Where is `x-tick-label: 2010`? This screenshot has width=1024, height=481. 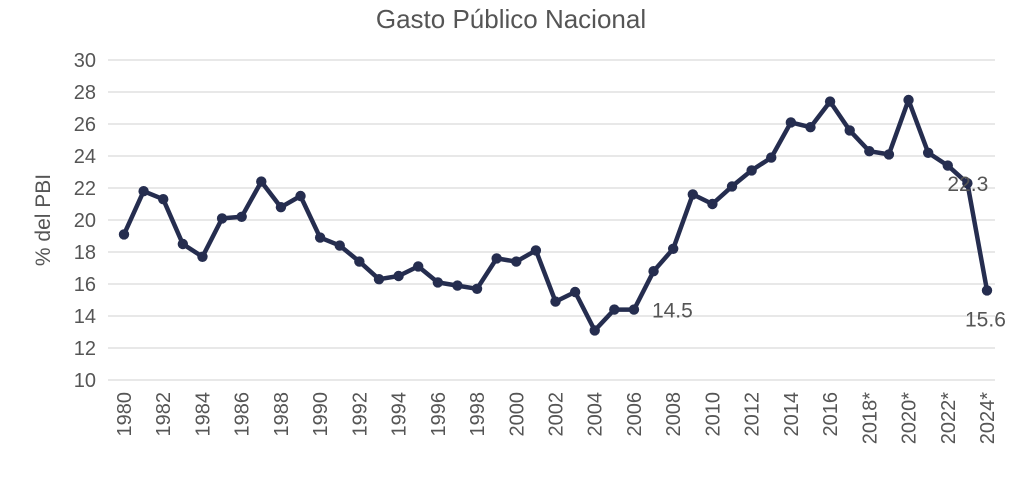
x-tick-label: 2010 is located at coordinates (713, 414).